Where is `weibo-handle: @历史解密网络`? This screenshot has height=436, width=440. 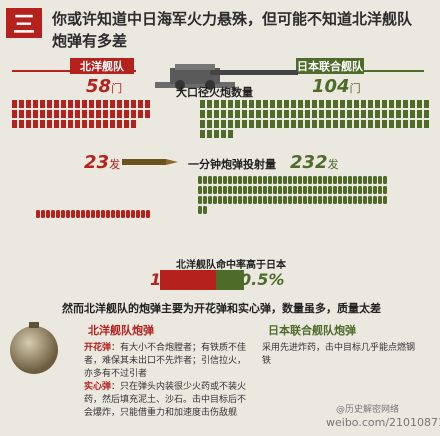 weibo-handle: @历史解密网络 is located at coordinates (368, 410).